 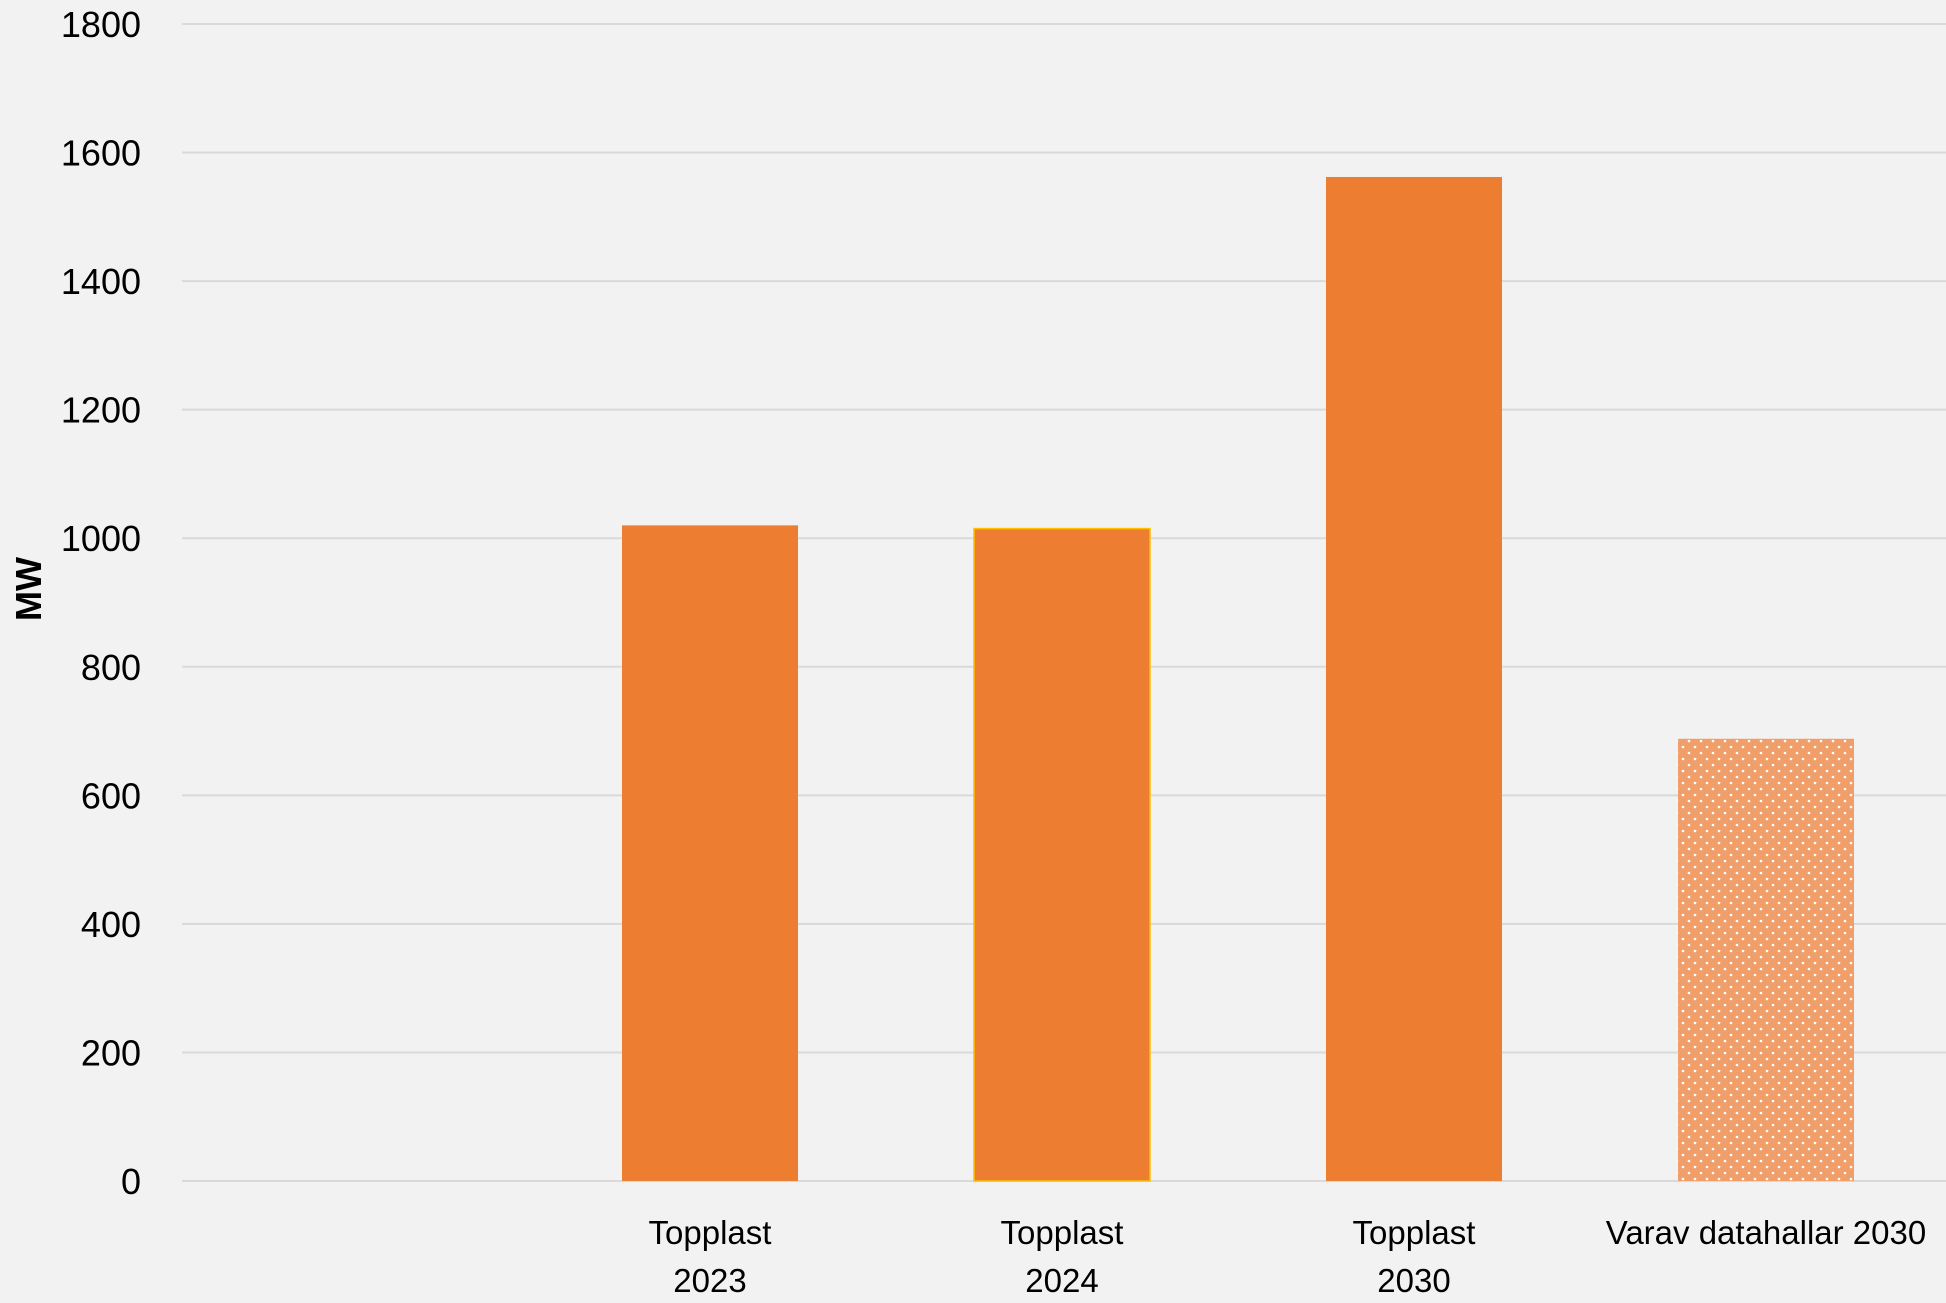 I want to click on x-tick-label: Topplast 2023, so click(x=710, y=1256).